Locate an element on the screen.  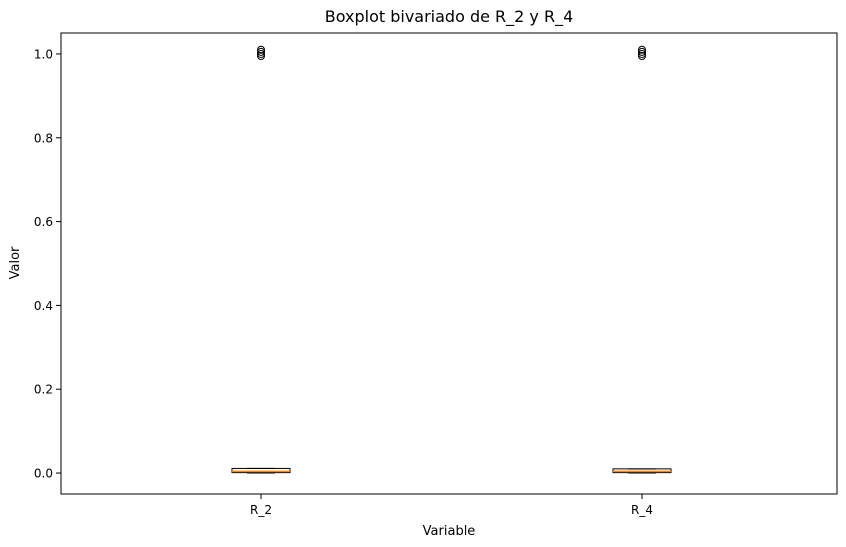
y-tick-label: 1.0 is located at coordinates (43, 54).